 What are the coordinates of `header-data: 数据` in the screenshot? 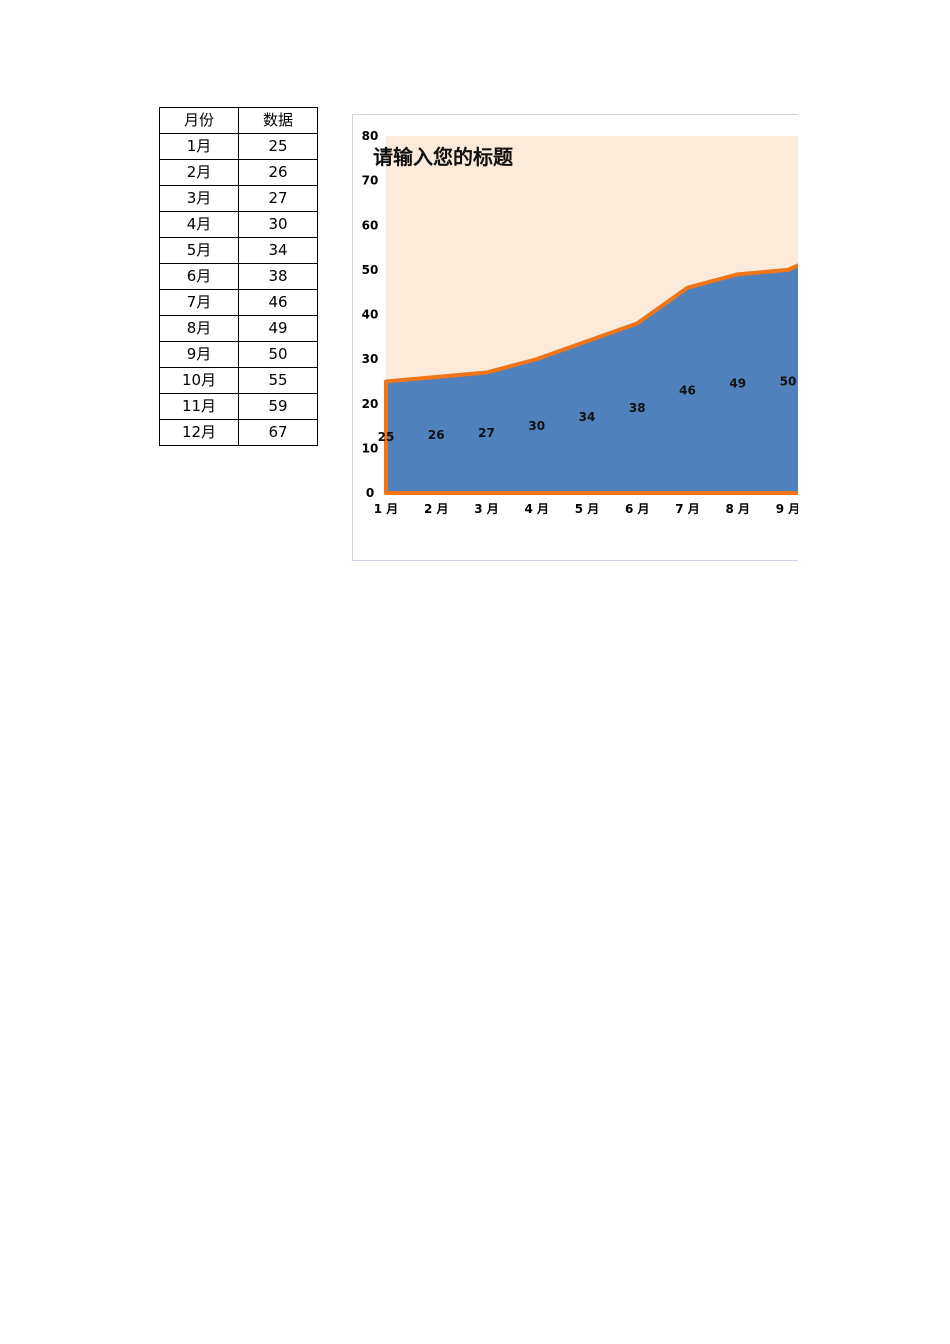 It's located at (278, 120).